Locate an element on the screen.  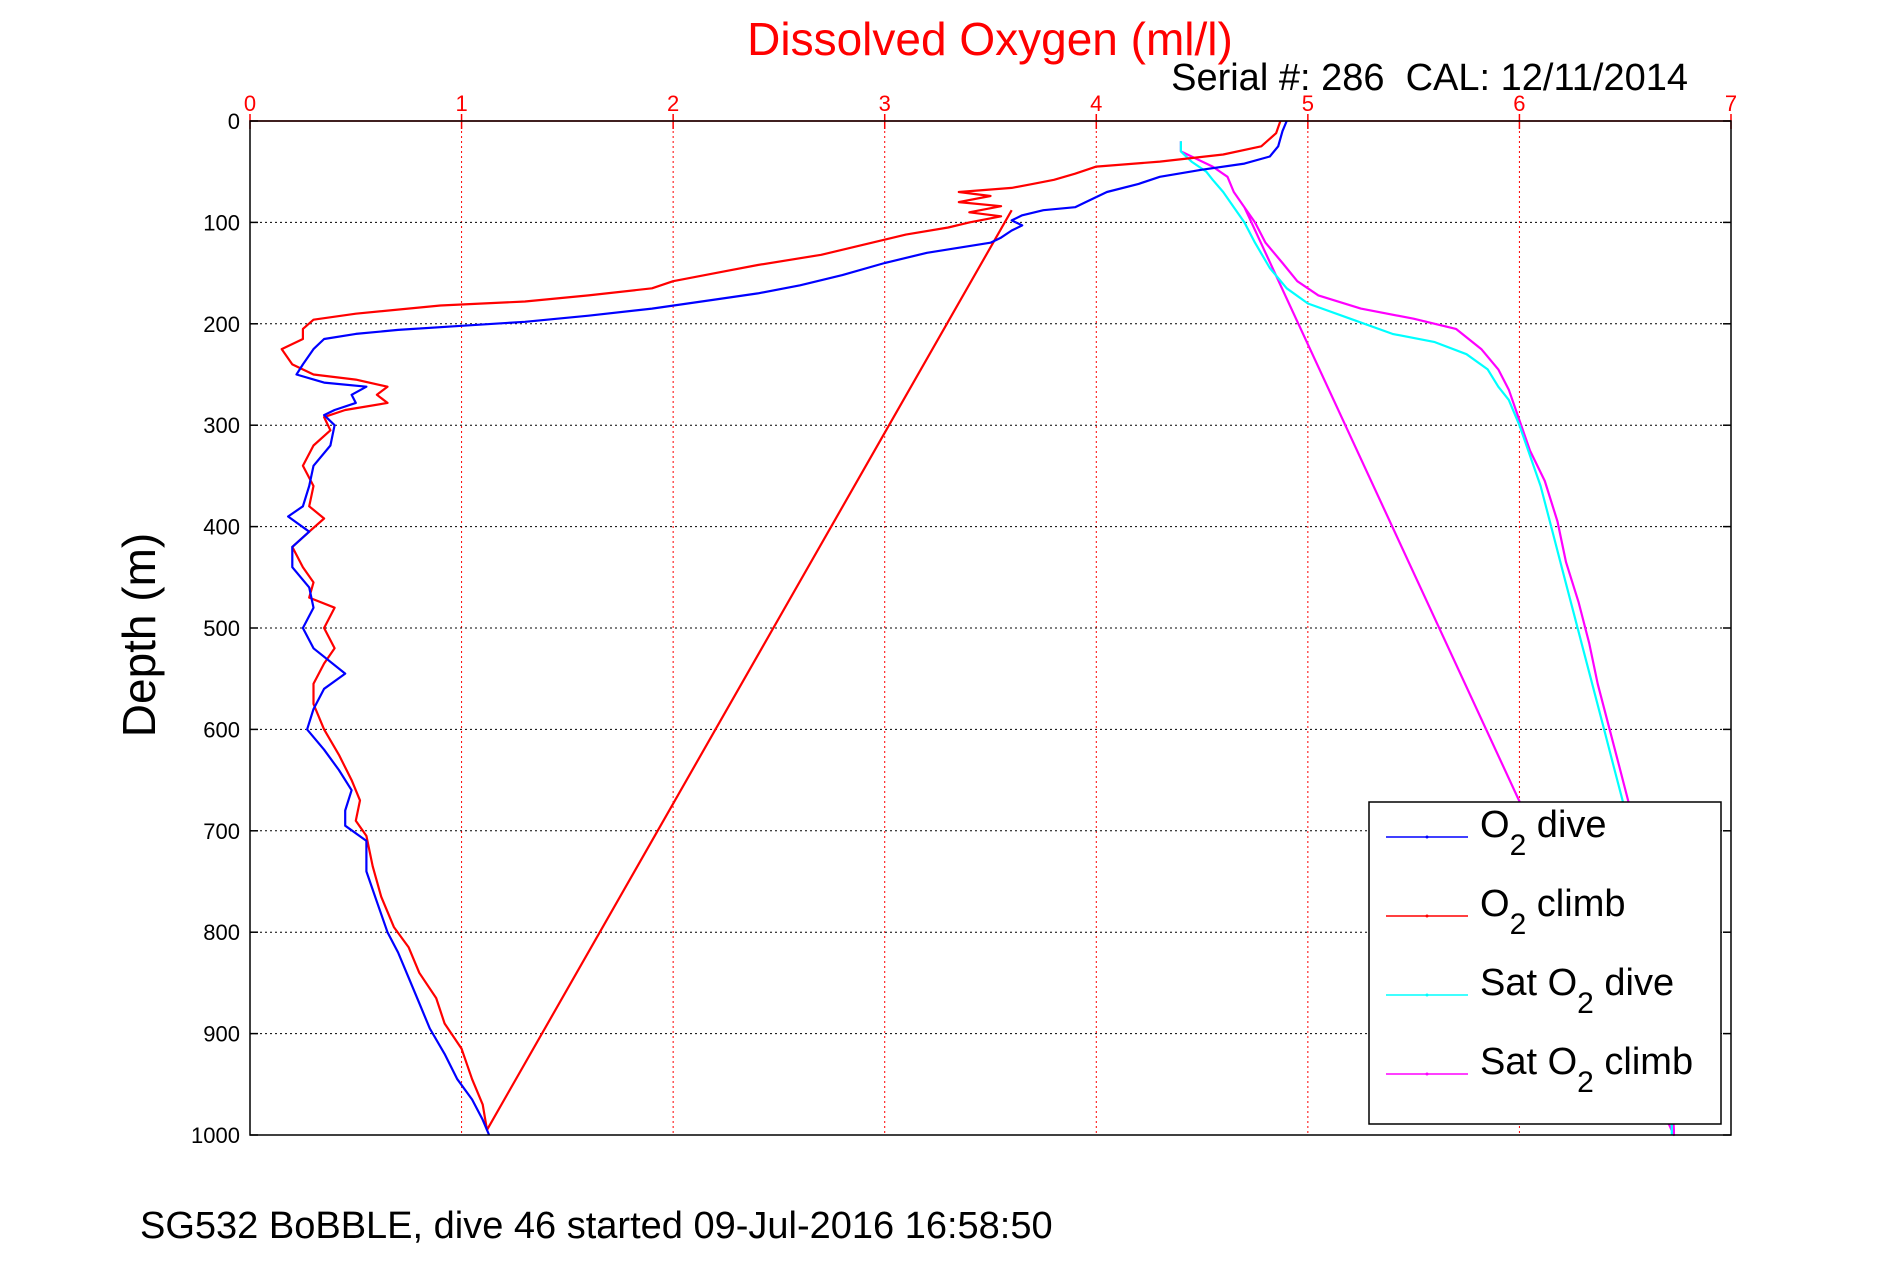
x-tick-label: 1 is located at coordinates (461, 103).